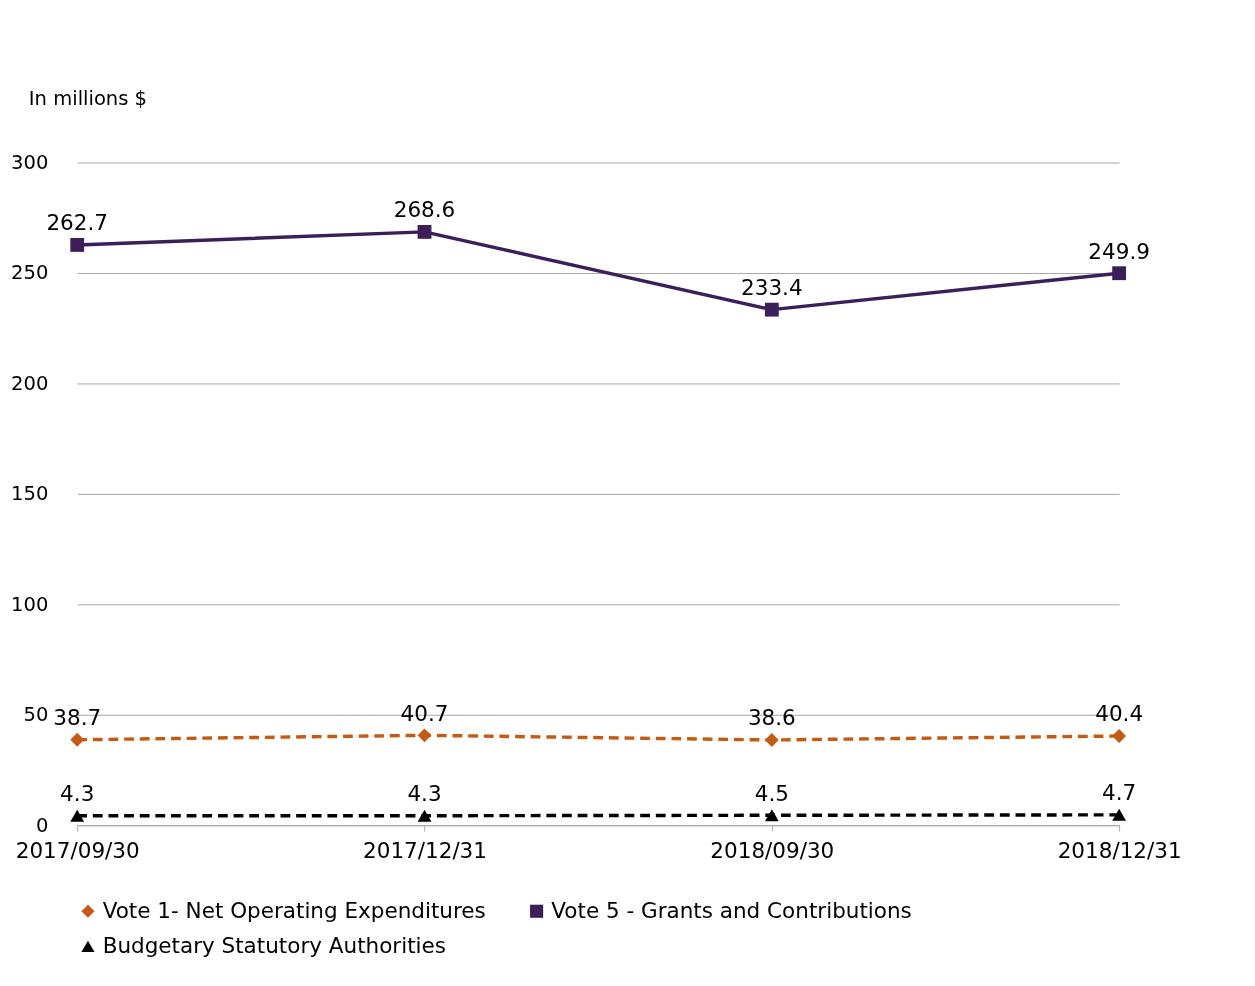  Describe the element at coordinates (30, 494) in the screenshot. I see `y-tick-label: 150` at that location.